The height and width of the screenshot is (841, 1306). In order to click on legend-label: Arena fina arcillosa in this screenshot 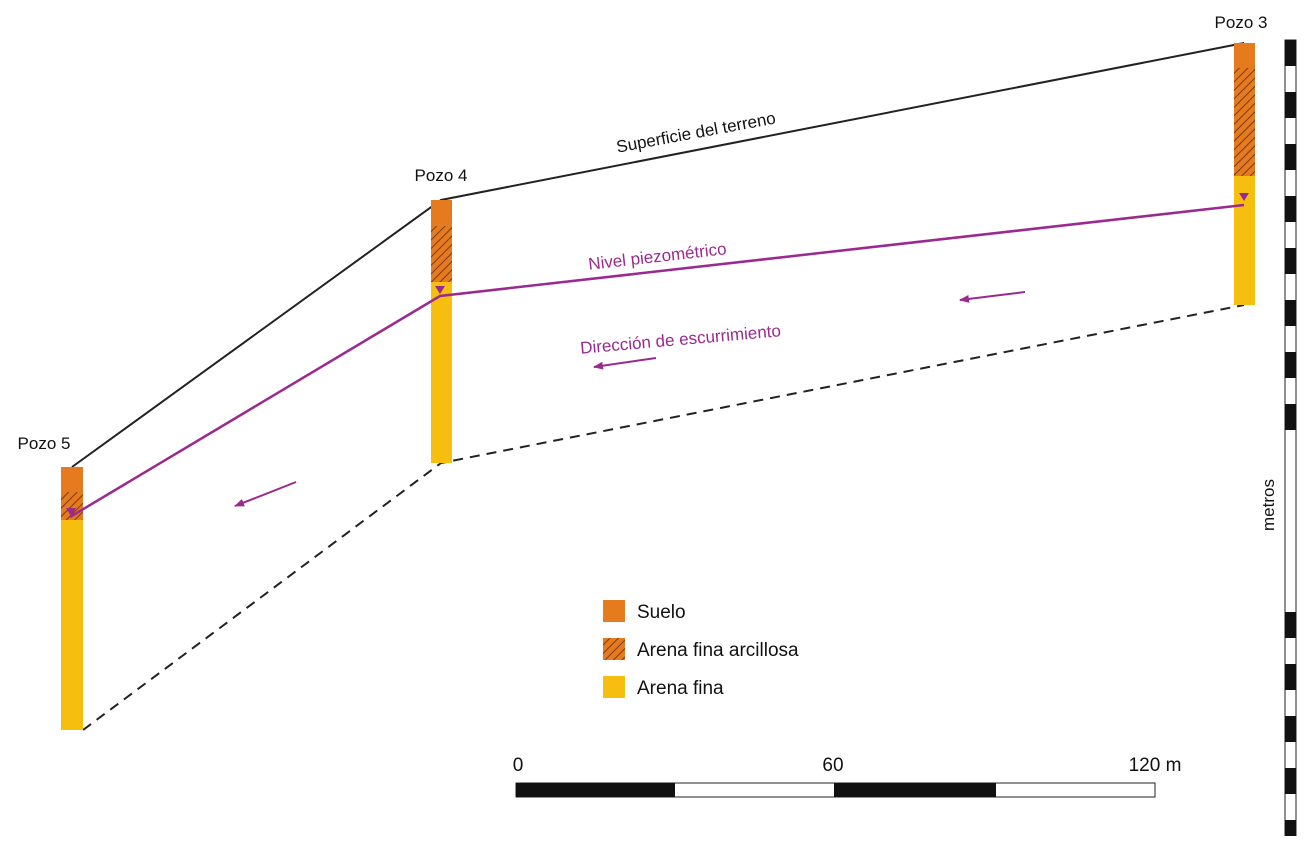, I will do `click(718, 650)`.